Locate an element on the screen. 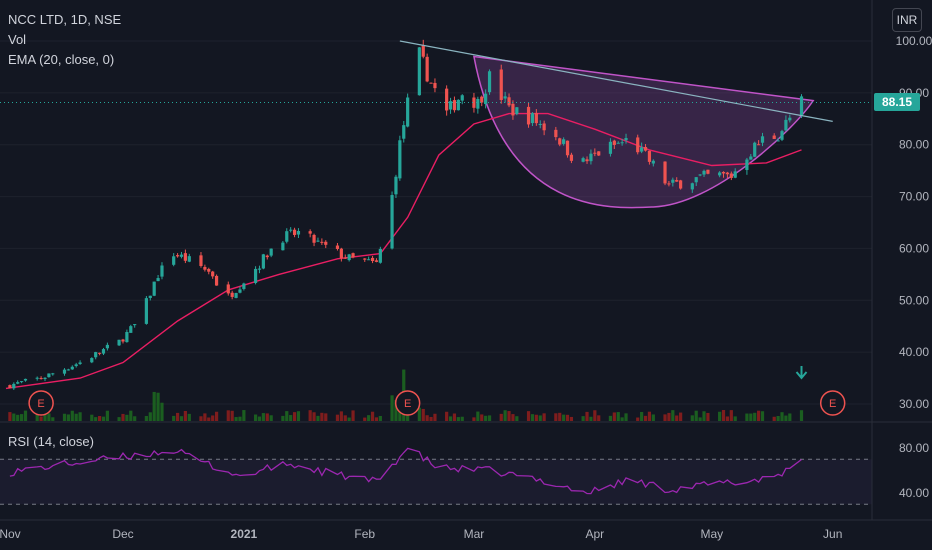 The height and width of the screenshot is (550, 932). ema-legend: EMA (20, close, 0) is located at coordinates (61, 59).